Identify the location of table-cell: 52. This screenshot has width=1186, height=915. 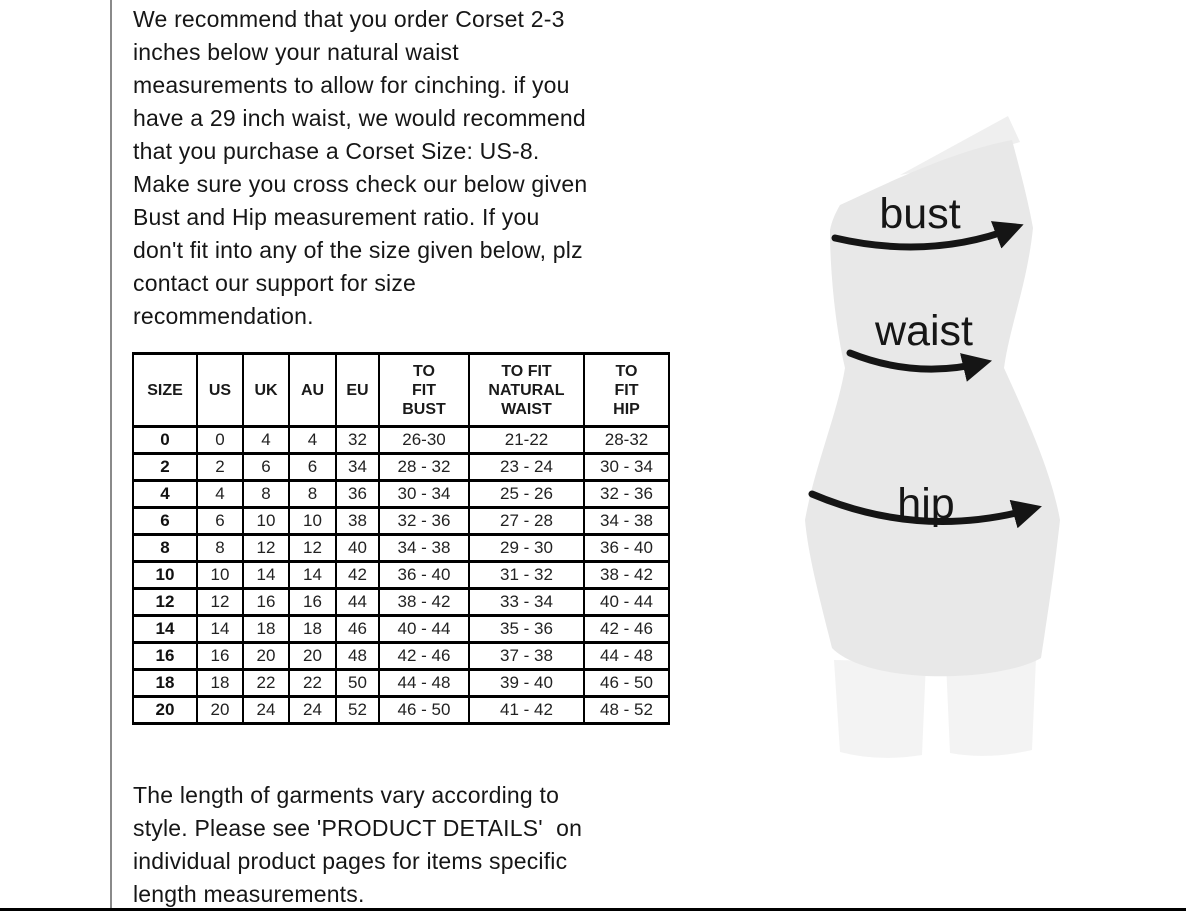
(357, 710).